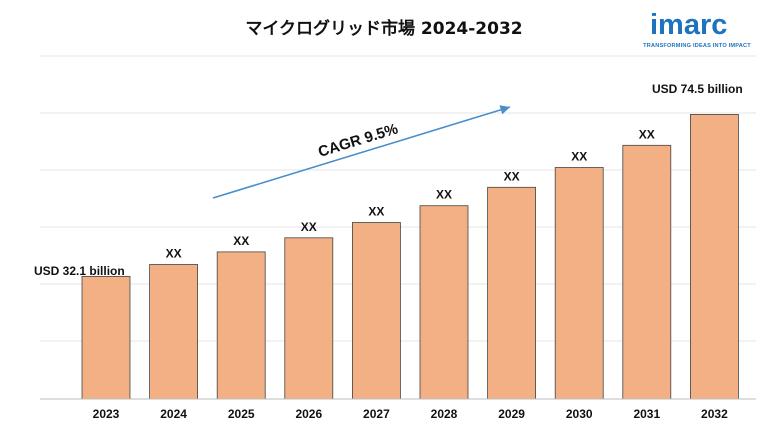 This screenshot has width=768, height=432. I want to click on x-tick-2027: 2027, so click(376, 414).